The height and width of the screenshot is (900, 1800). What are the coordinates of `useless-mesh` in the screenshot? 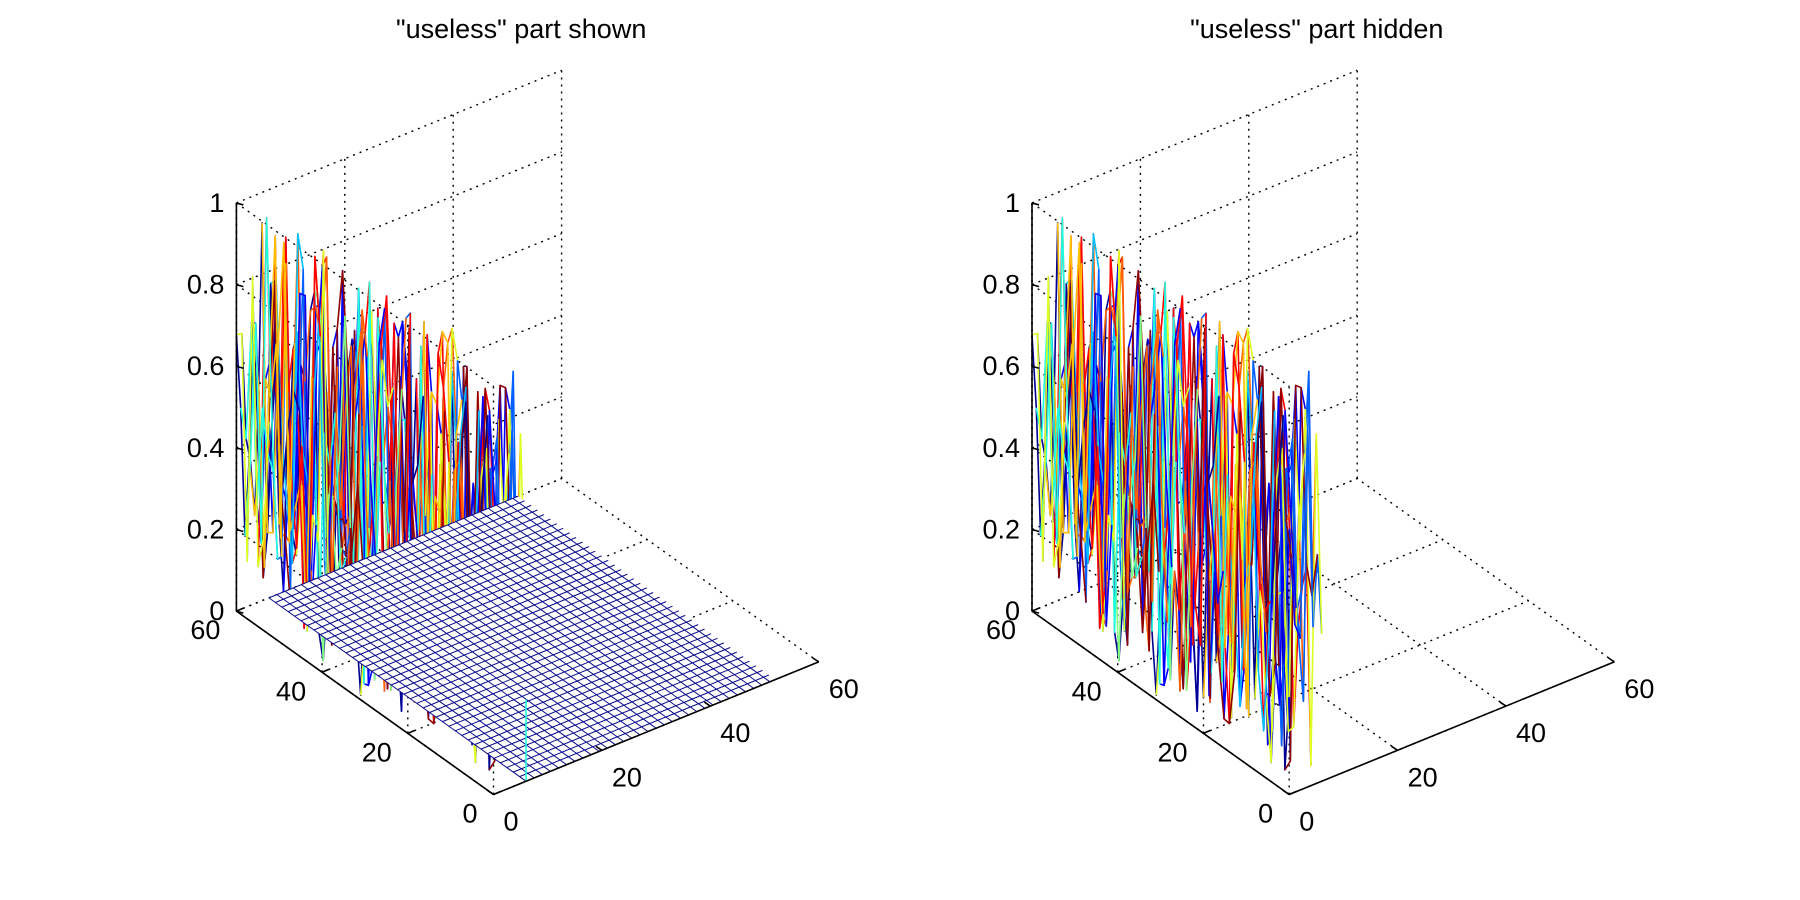 It's located at (522, 638).